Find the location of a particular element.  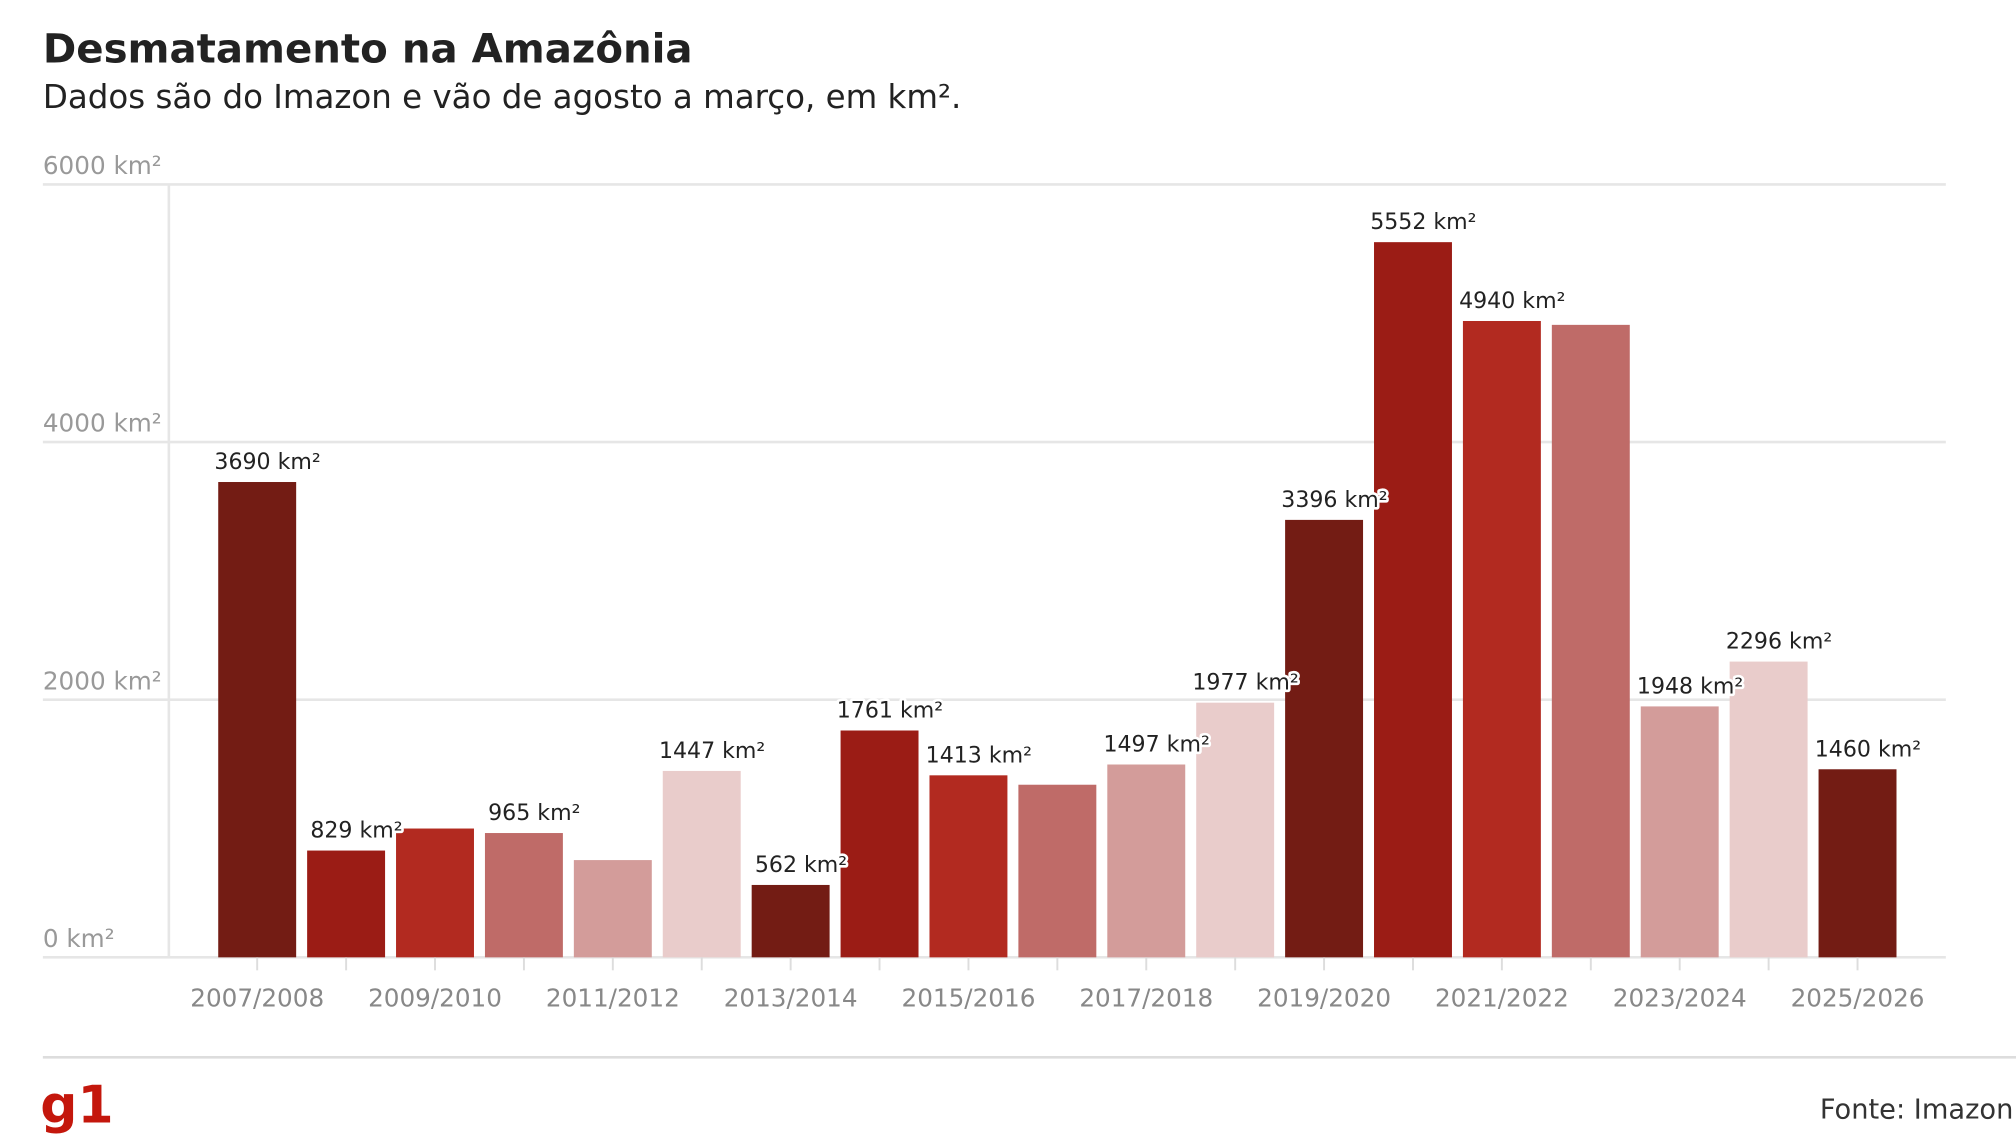

data-label: 5552 km² is located at coordinates (1423, 222).